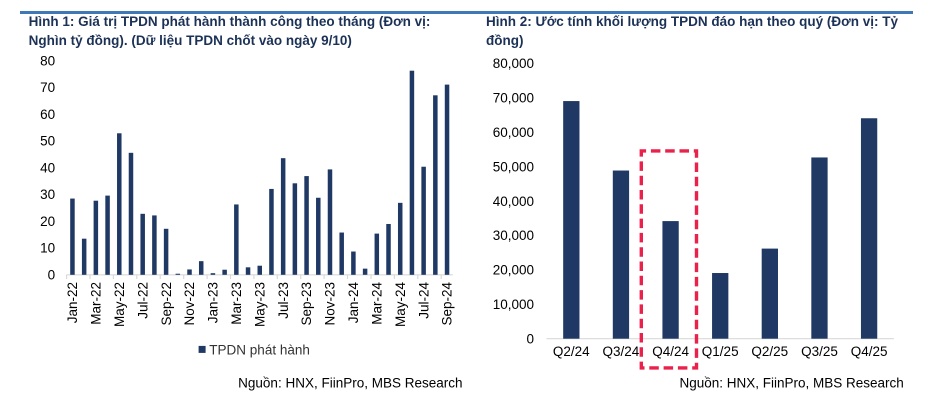 This screenshot has width=944, height=404. Describe the element at coordinates (47, 168) in the screenshot. I see `svg-text: 40` at that location.